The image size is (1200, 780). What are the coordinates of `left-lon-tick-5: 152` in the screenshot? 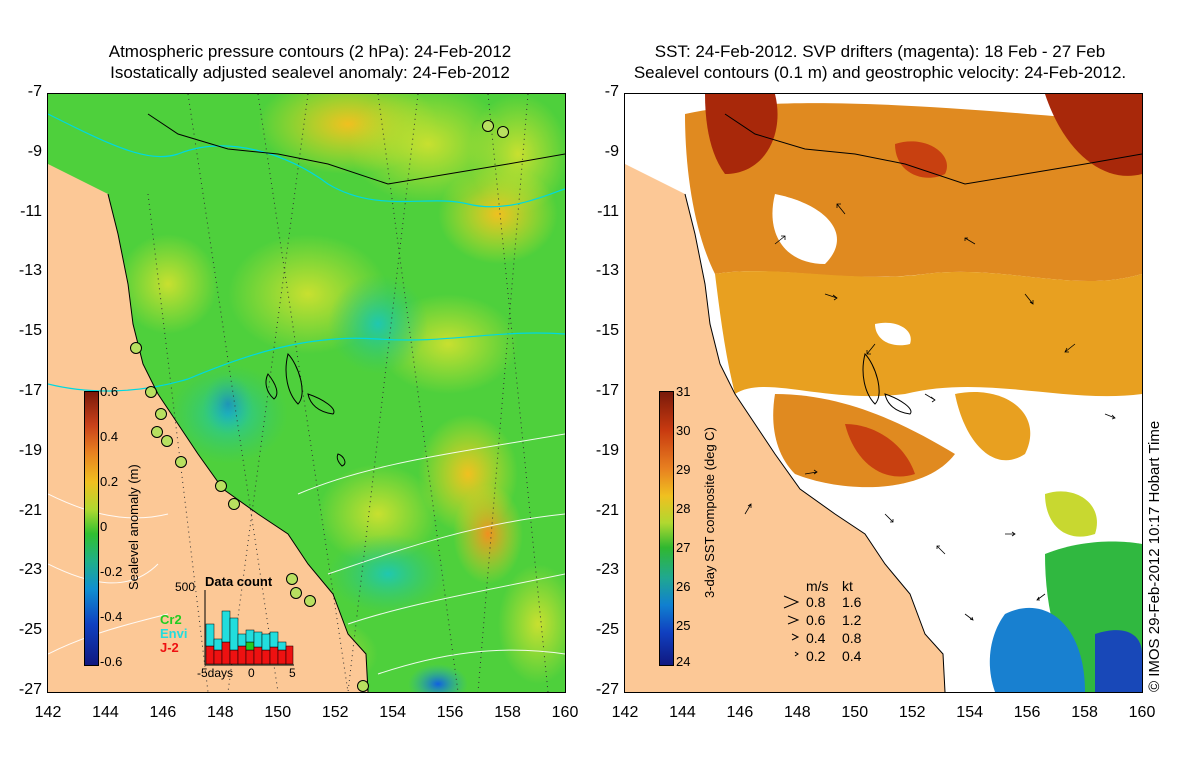 It's located at (335, 712).